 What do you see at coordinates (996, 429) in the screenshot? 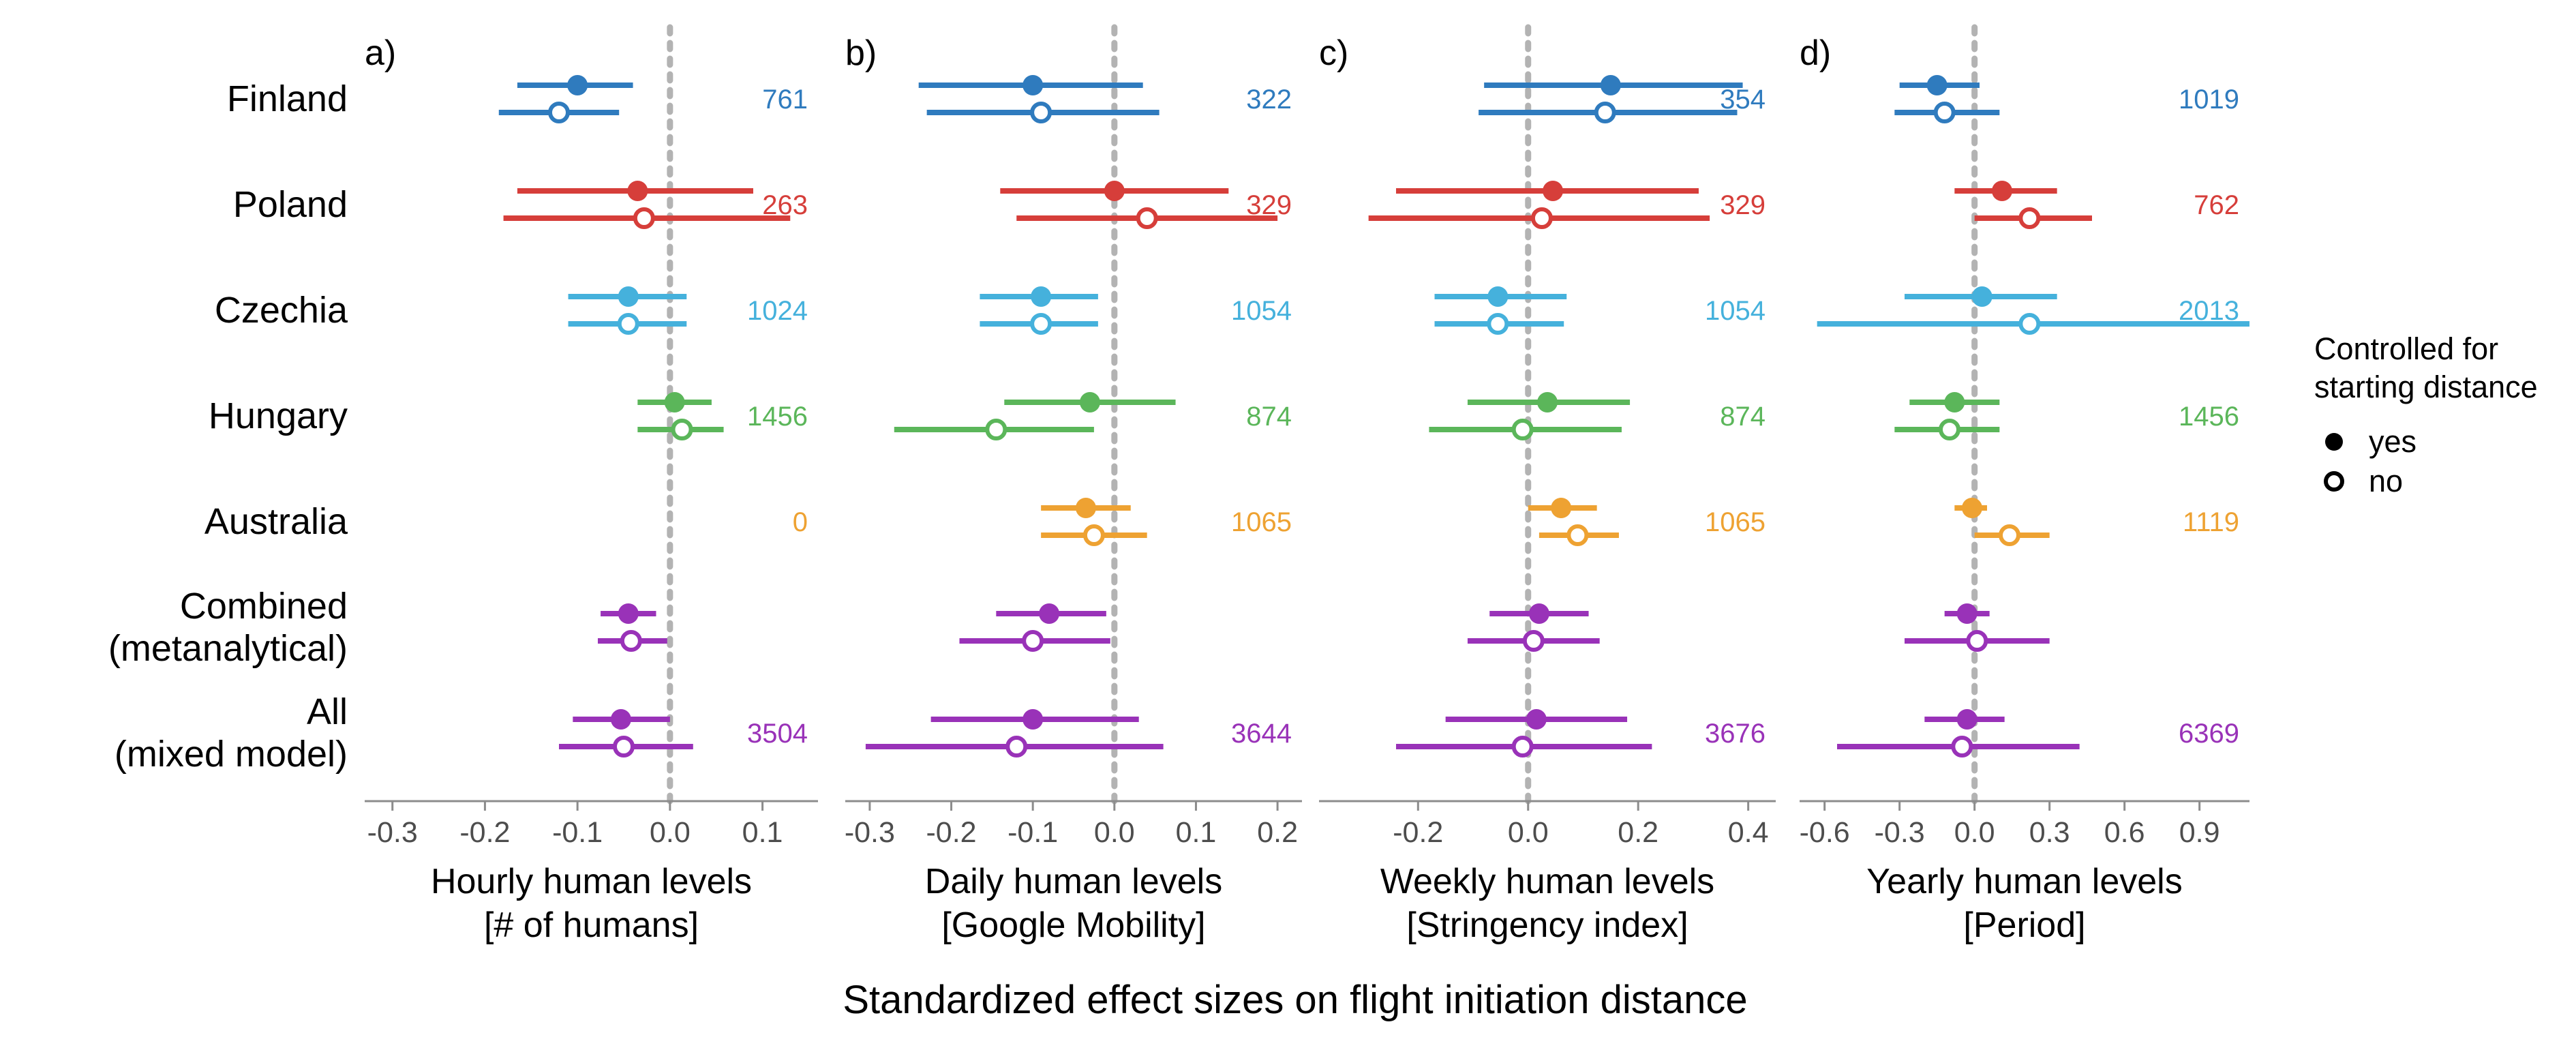
I see `point-1-3-no` at bounding box center [996, 429].